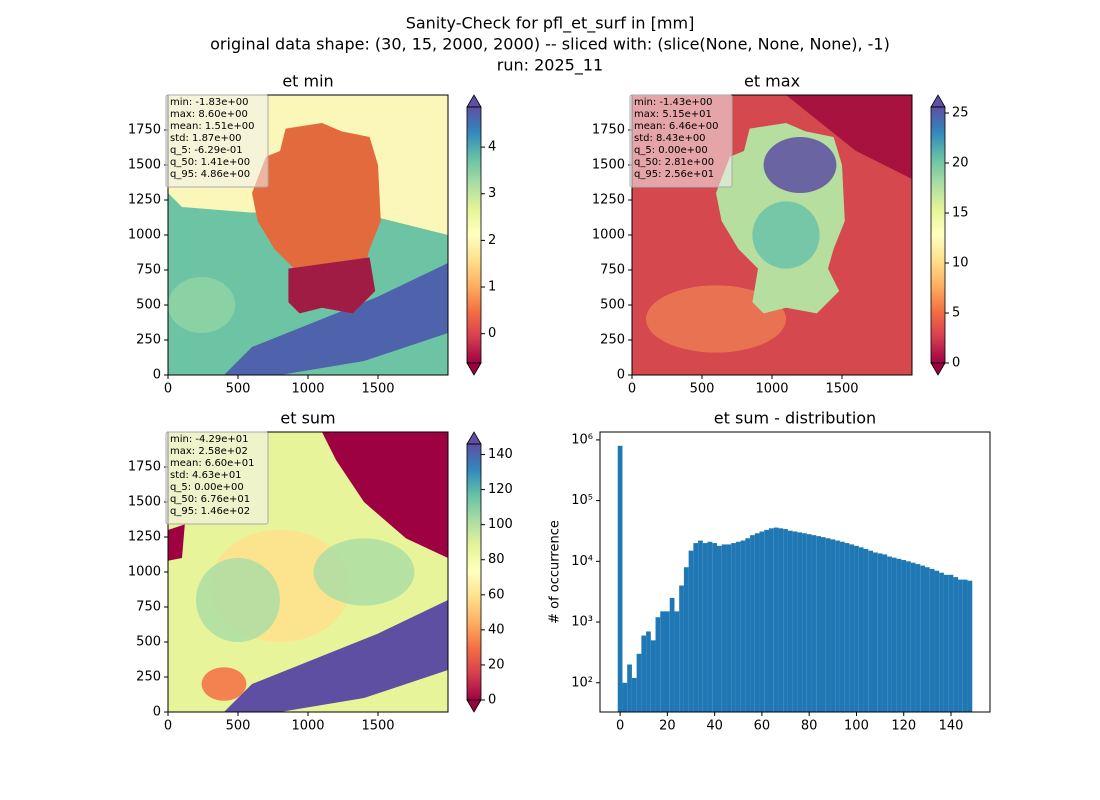 This screenshot has width=1100, height=800. Describe the element at coordinates (582, 622) in the screenshot. I see `y-tick-label: 10³` at that location.